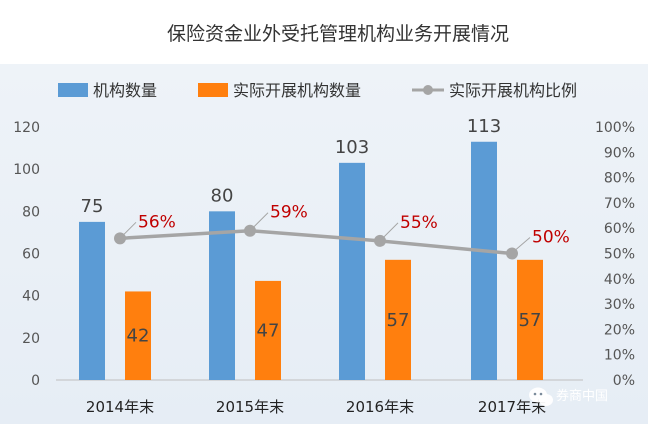 The image size is (648, 424). What do you see at coordinates (352, 147) in the screenshot?
I see `bar-count-label: 103` at bounding box center [352, 147].